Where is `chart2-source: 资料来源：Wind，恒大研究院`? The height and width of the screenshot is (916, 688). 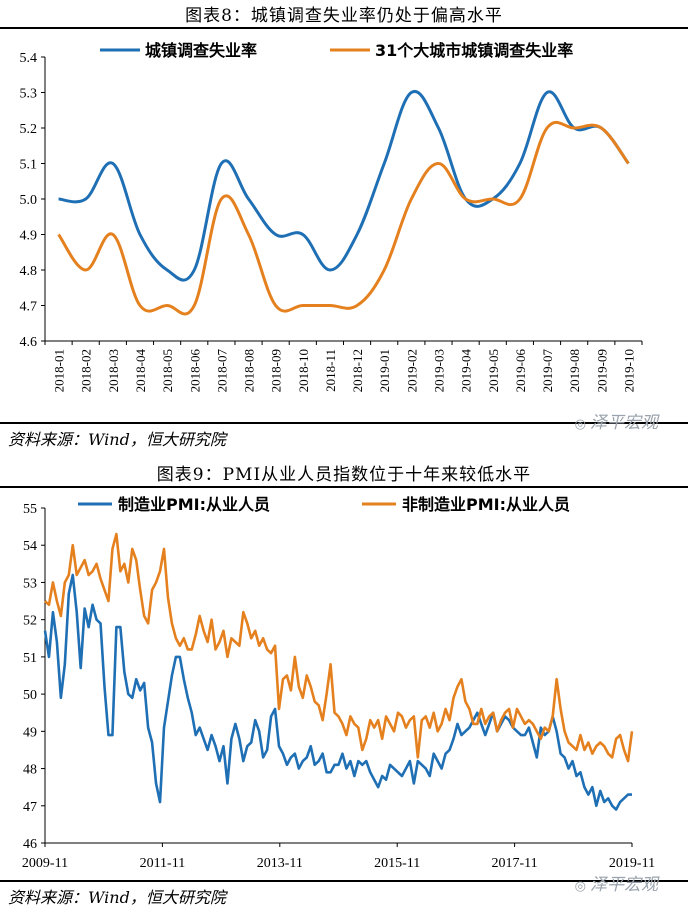
chart2-source: 资料来源：Wind，恒大研究院 is located at coordinates (117, 897).